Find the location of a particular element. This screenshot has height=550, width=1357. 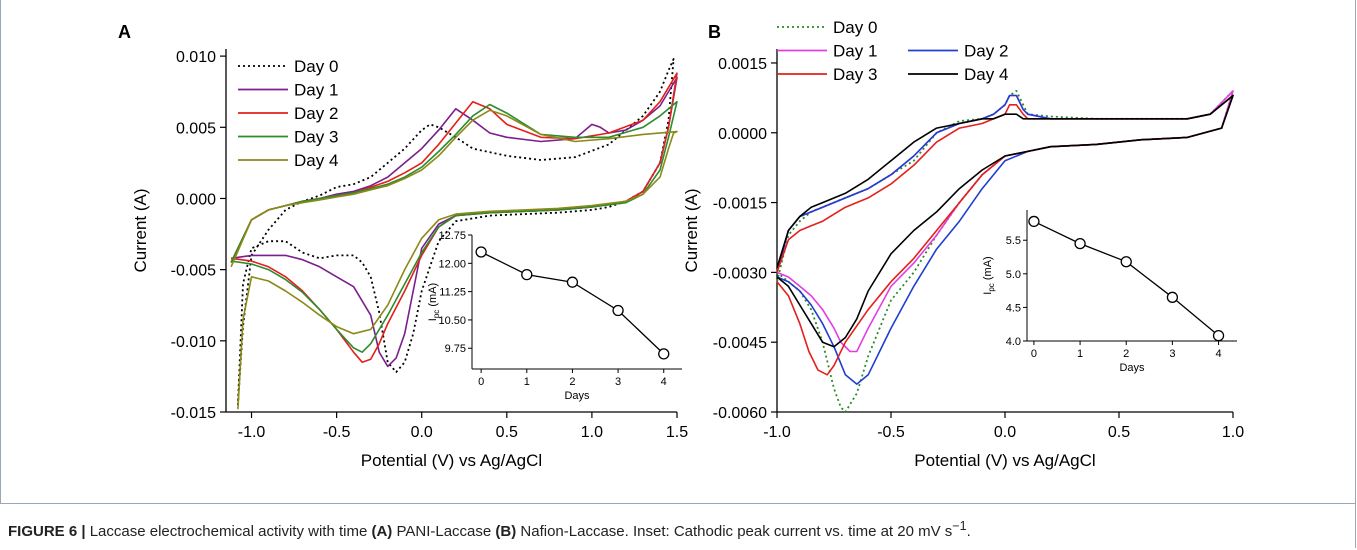

y-tick-label: 0.005 is located at coordinates (196, 128).